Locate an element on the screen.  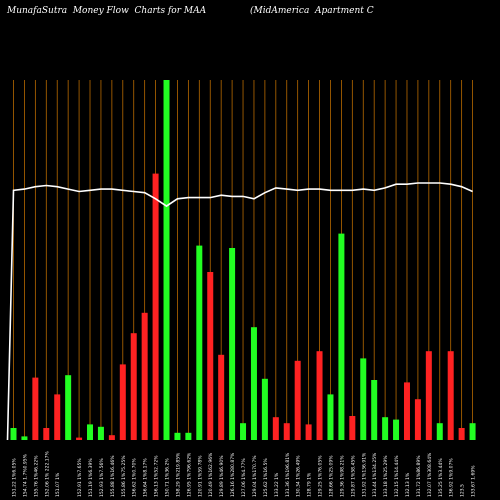
x-tick-label: 152.91 1%7.65% is located at coordinates (80, 477).